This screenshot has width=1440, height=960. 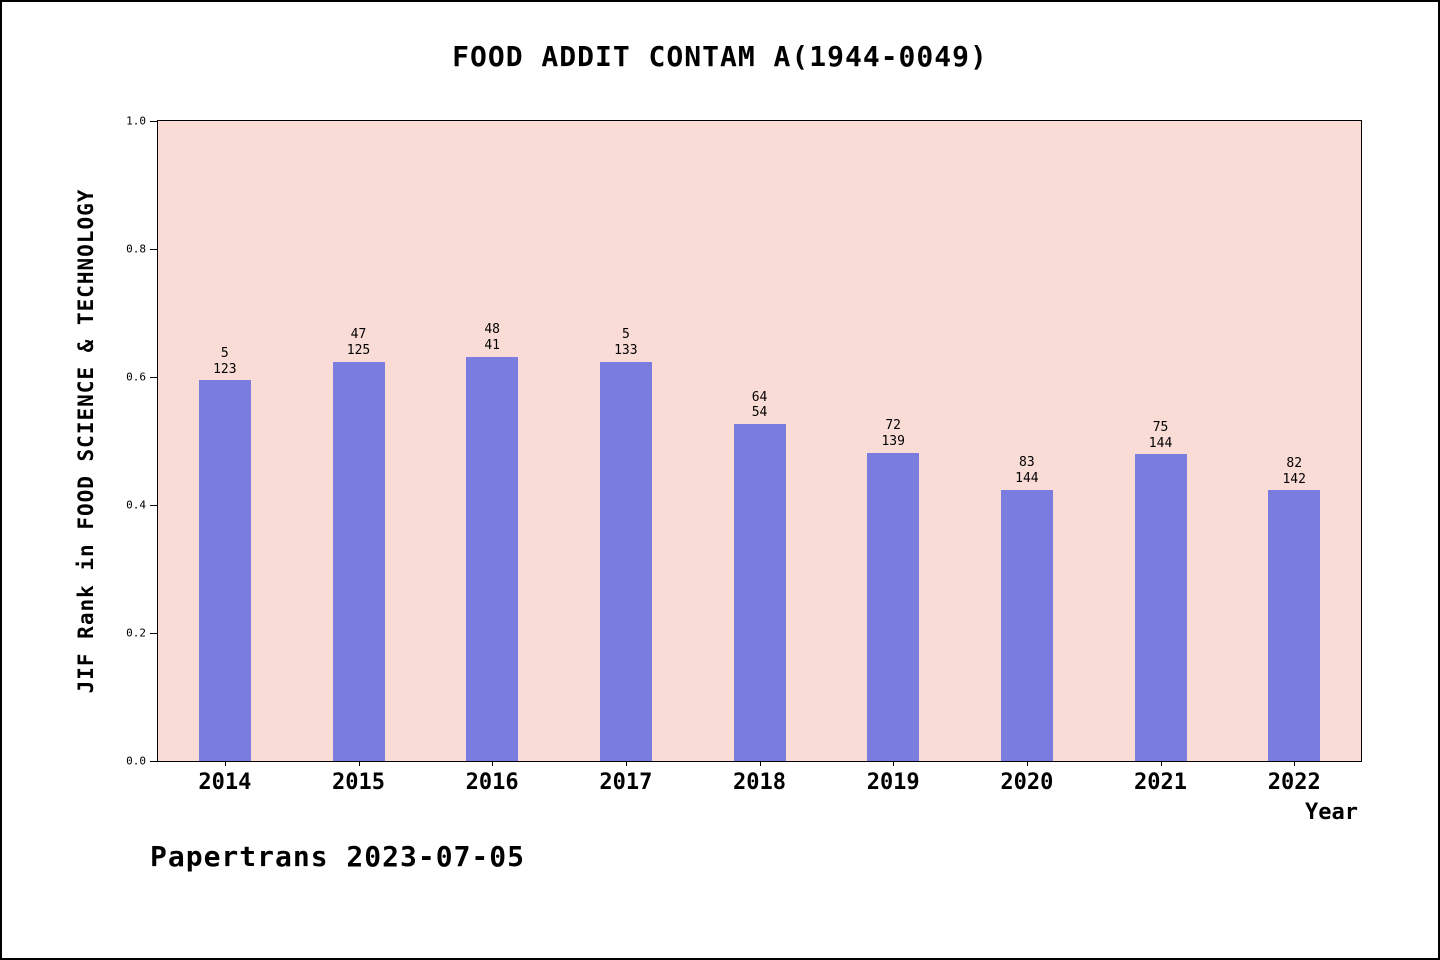 What do you see at coordinates (225, 782) in the screenshot?
I see `x-tick-label-2014: 2014` at bounding box center [225, 782].